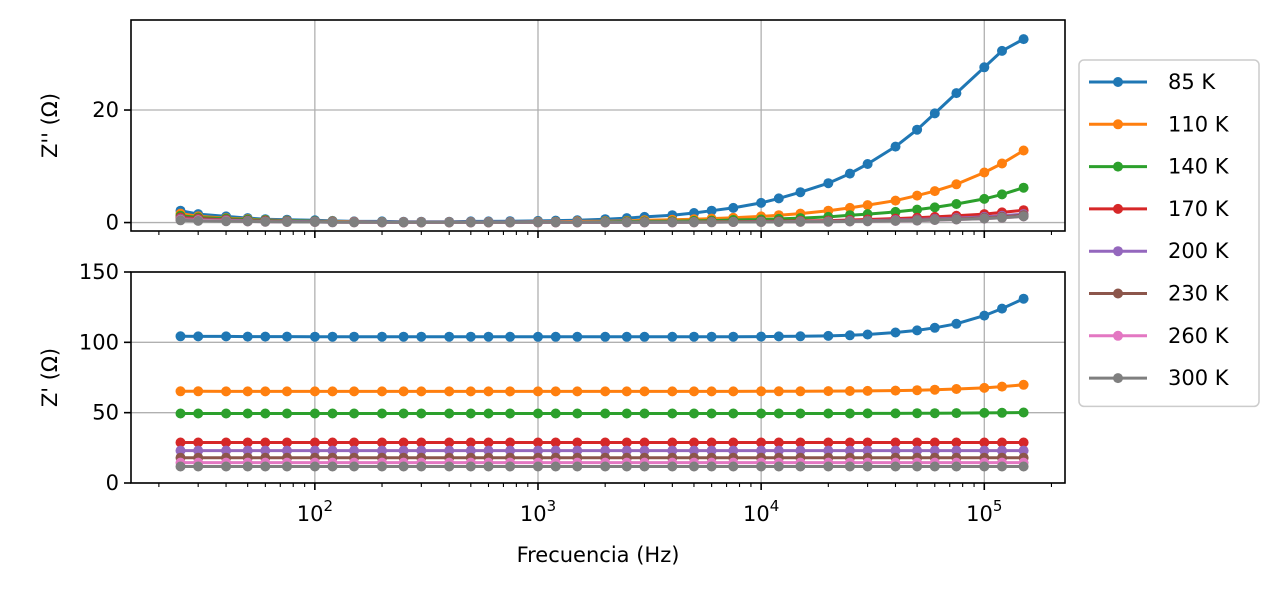 This screenshot has height=590, width=1280. Describe the element at coordinates (105, 110) in the screenshot. I see `y-tick-label: 20` at that location.